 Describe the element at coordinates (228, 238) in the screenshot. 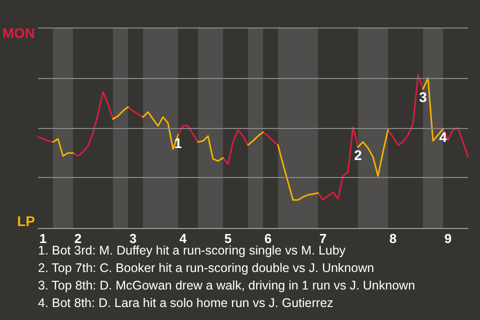

I see `x-tick-label: 5` at that location.